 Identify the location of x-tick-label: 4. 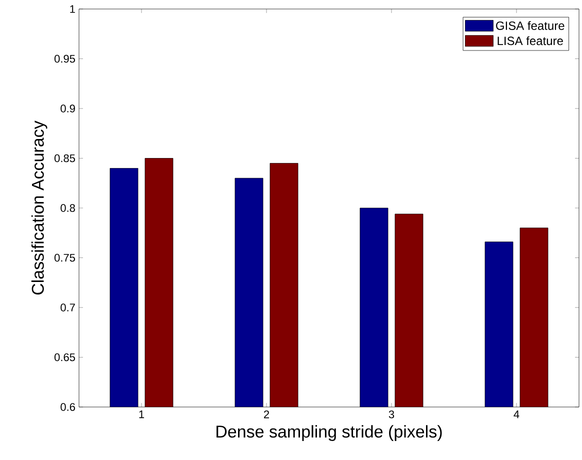
(517, 414).